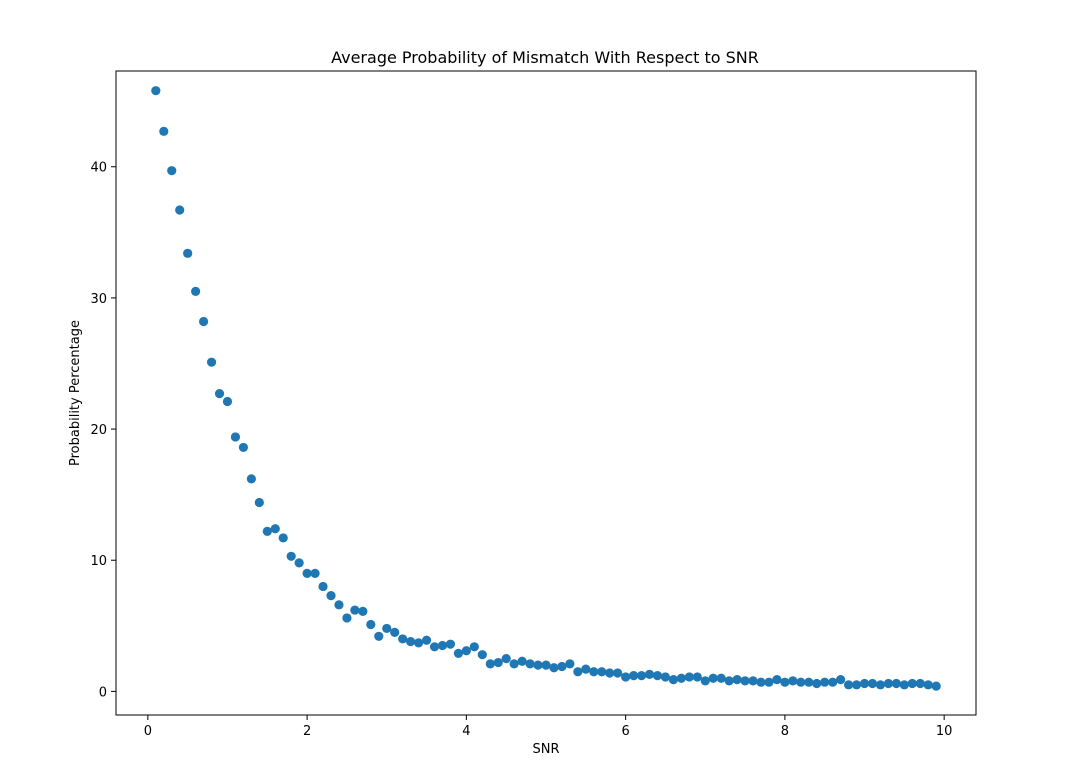 This screenshot has width=1066, height=782. I want to click on y-tick-label: 0, so click(103, 692).